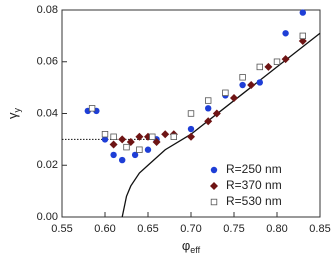 The height and width of the screenshot is (261, 331). I want to click on x-tick-label: 0.80, so click(276, 229).